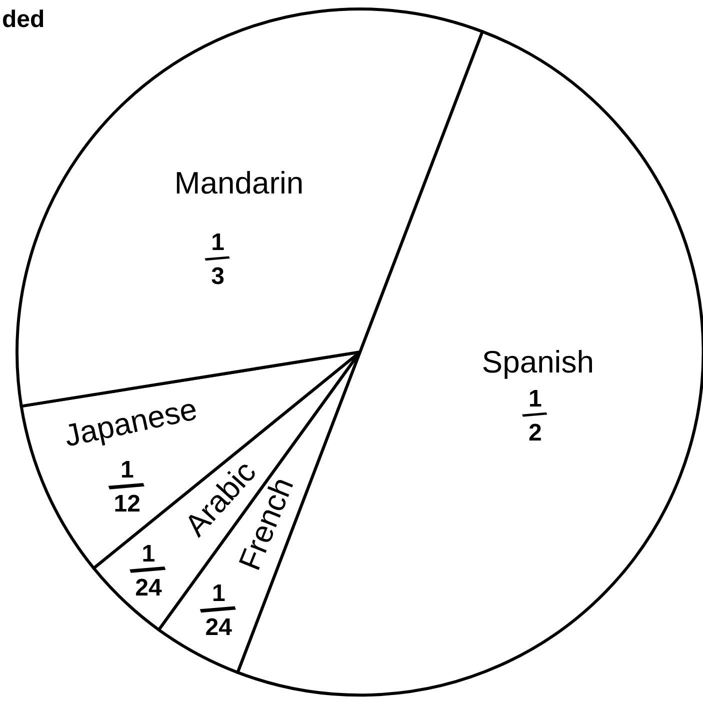 Image resolution: width=703 pixels, height=702 pixels. I want to click on chart-title: ded, so click(23, 19).